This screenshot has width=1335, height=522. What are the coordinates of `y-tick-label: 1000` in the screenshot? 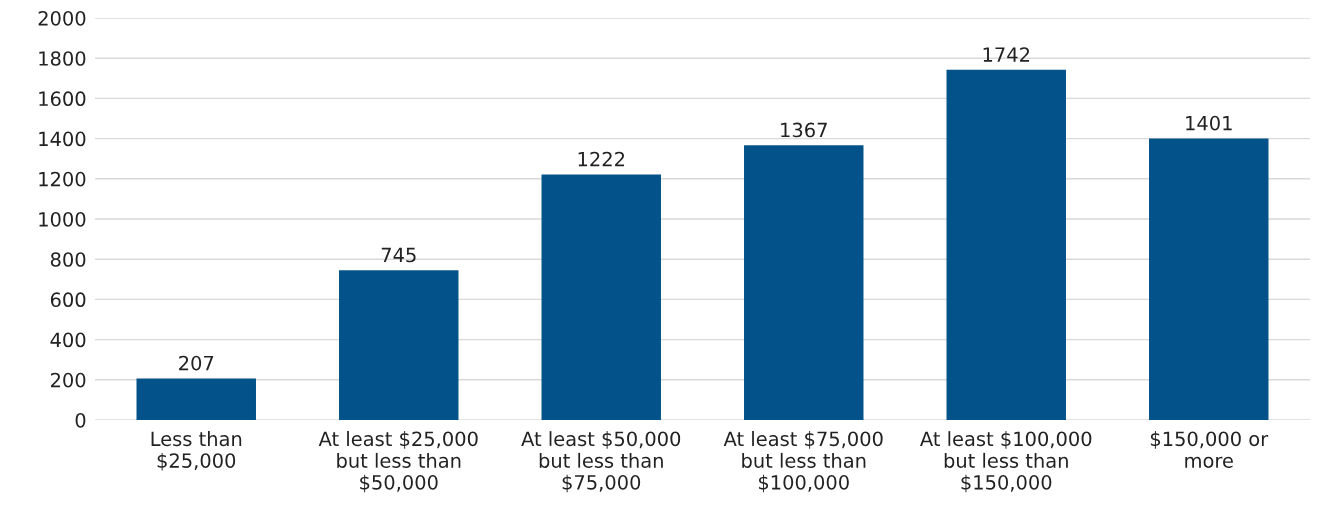 It's located at (62, 219).